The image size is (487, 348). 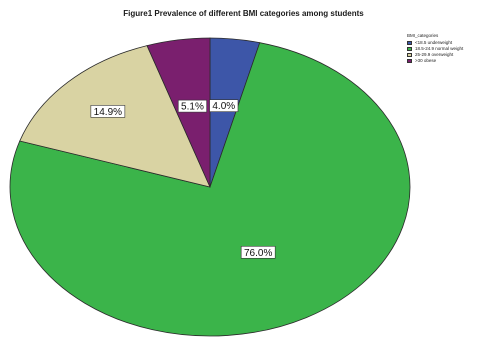 I want to click on legend-label-1: 18.5-24.9 normal weight, so click(x=439, y=48).